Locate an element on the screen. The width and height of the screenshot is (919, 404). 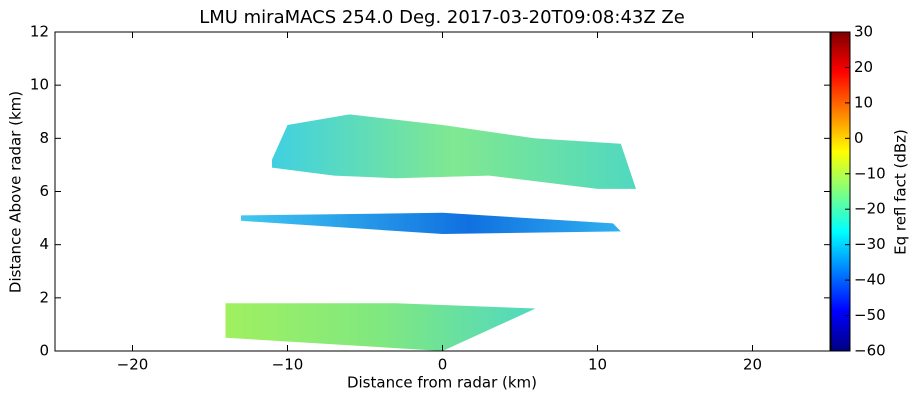
x-tick-label: −10 is located at coordinates (288, 365).